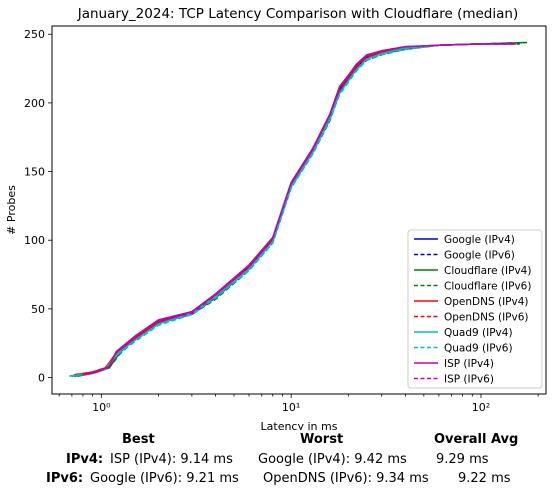 The image size is (555, 496). I want to click on y-tick-label: 150, so click(34, 172).